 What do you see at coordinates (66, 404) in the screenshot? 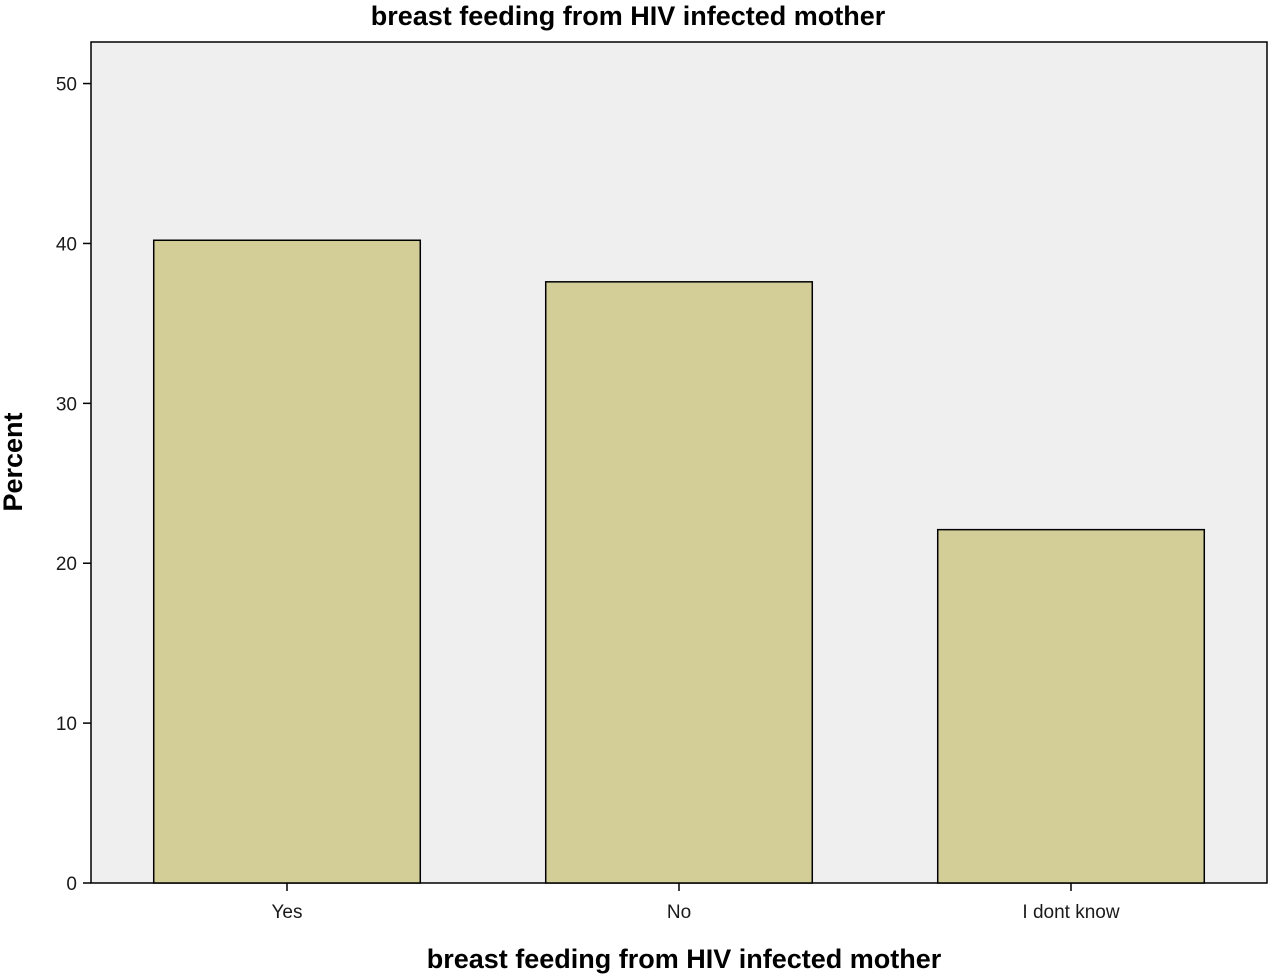
I see `y-tick-label: 30` at bounding box center [66, 404].